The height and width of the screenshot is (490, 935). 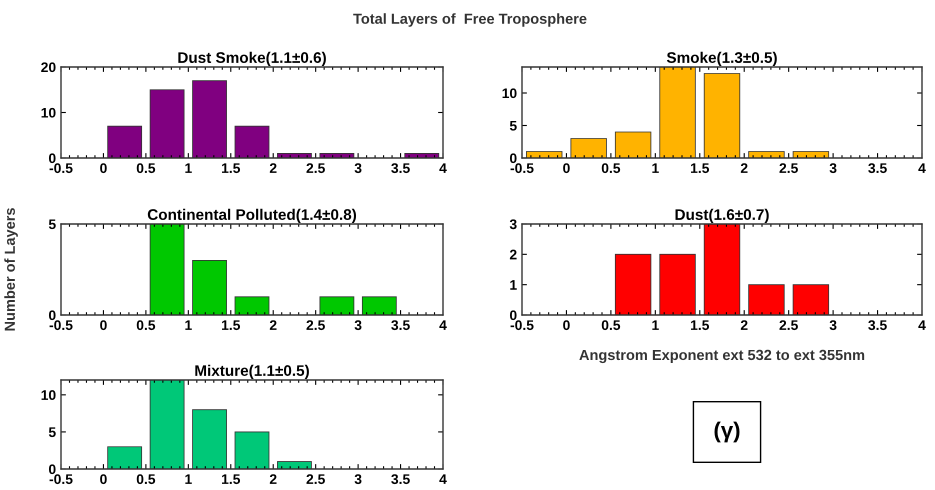 I want to click on y-tick-label: 1, so click(x=513, y=285).